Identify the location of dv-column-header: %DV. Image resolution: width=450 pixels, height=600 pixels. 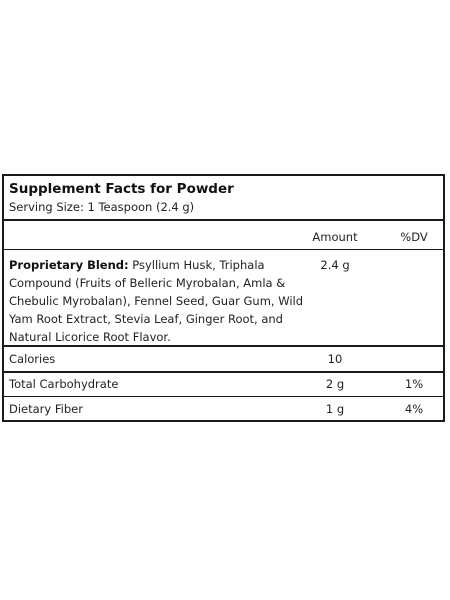
(414, 237).